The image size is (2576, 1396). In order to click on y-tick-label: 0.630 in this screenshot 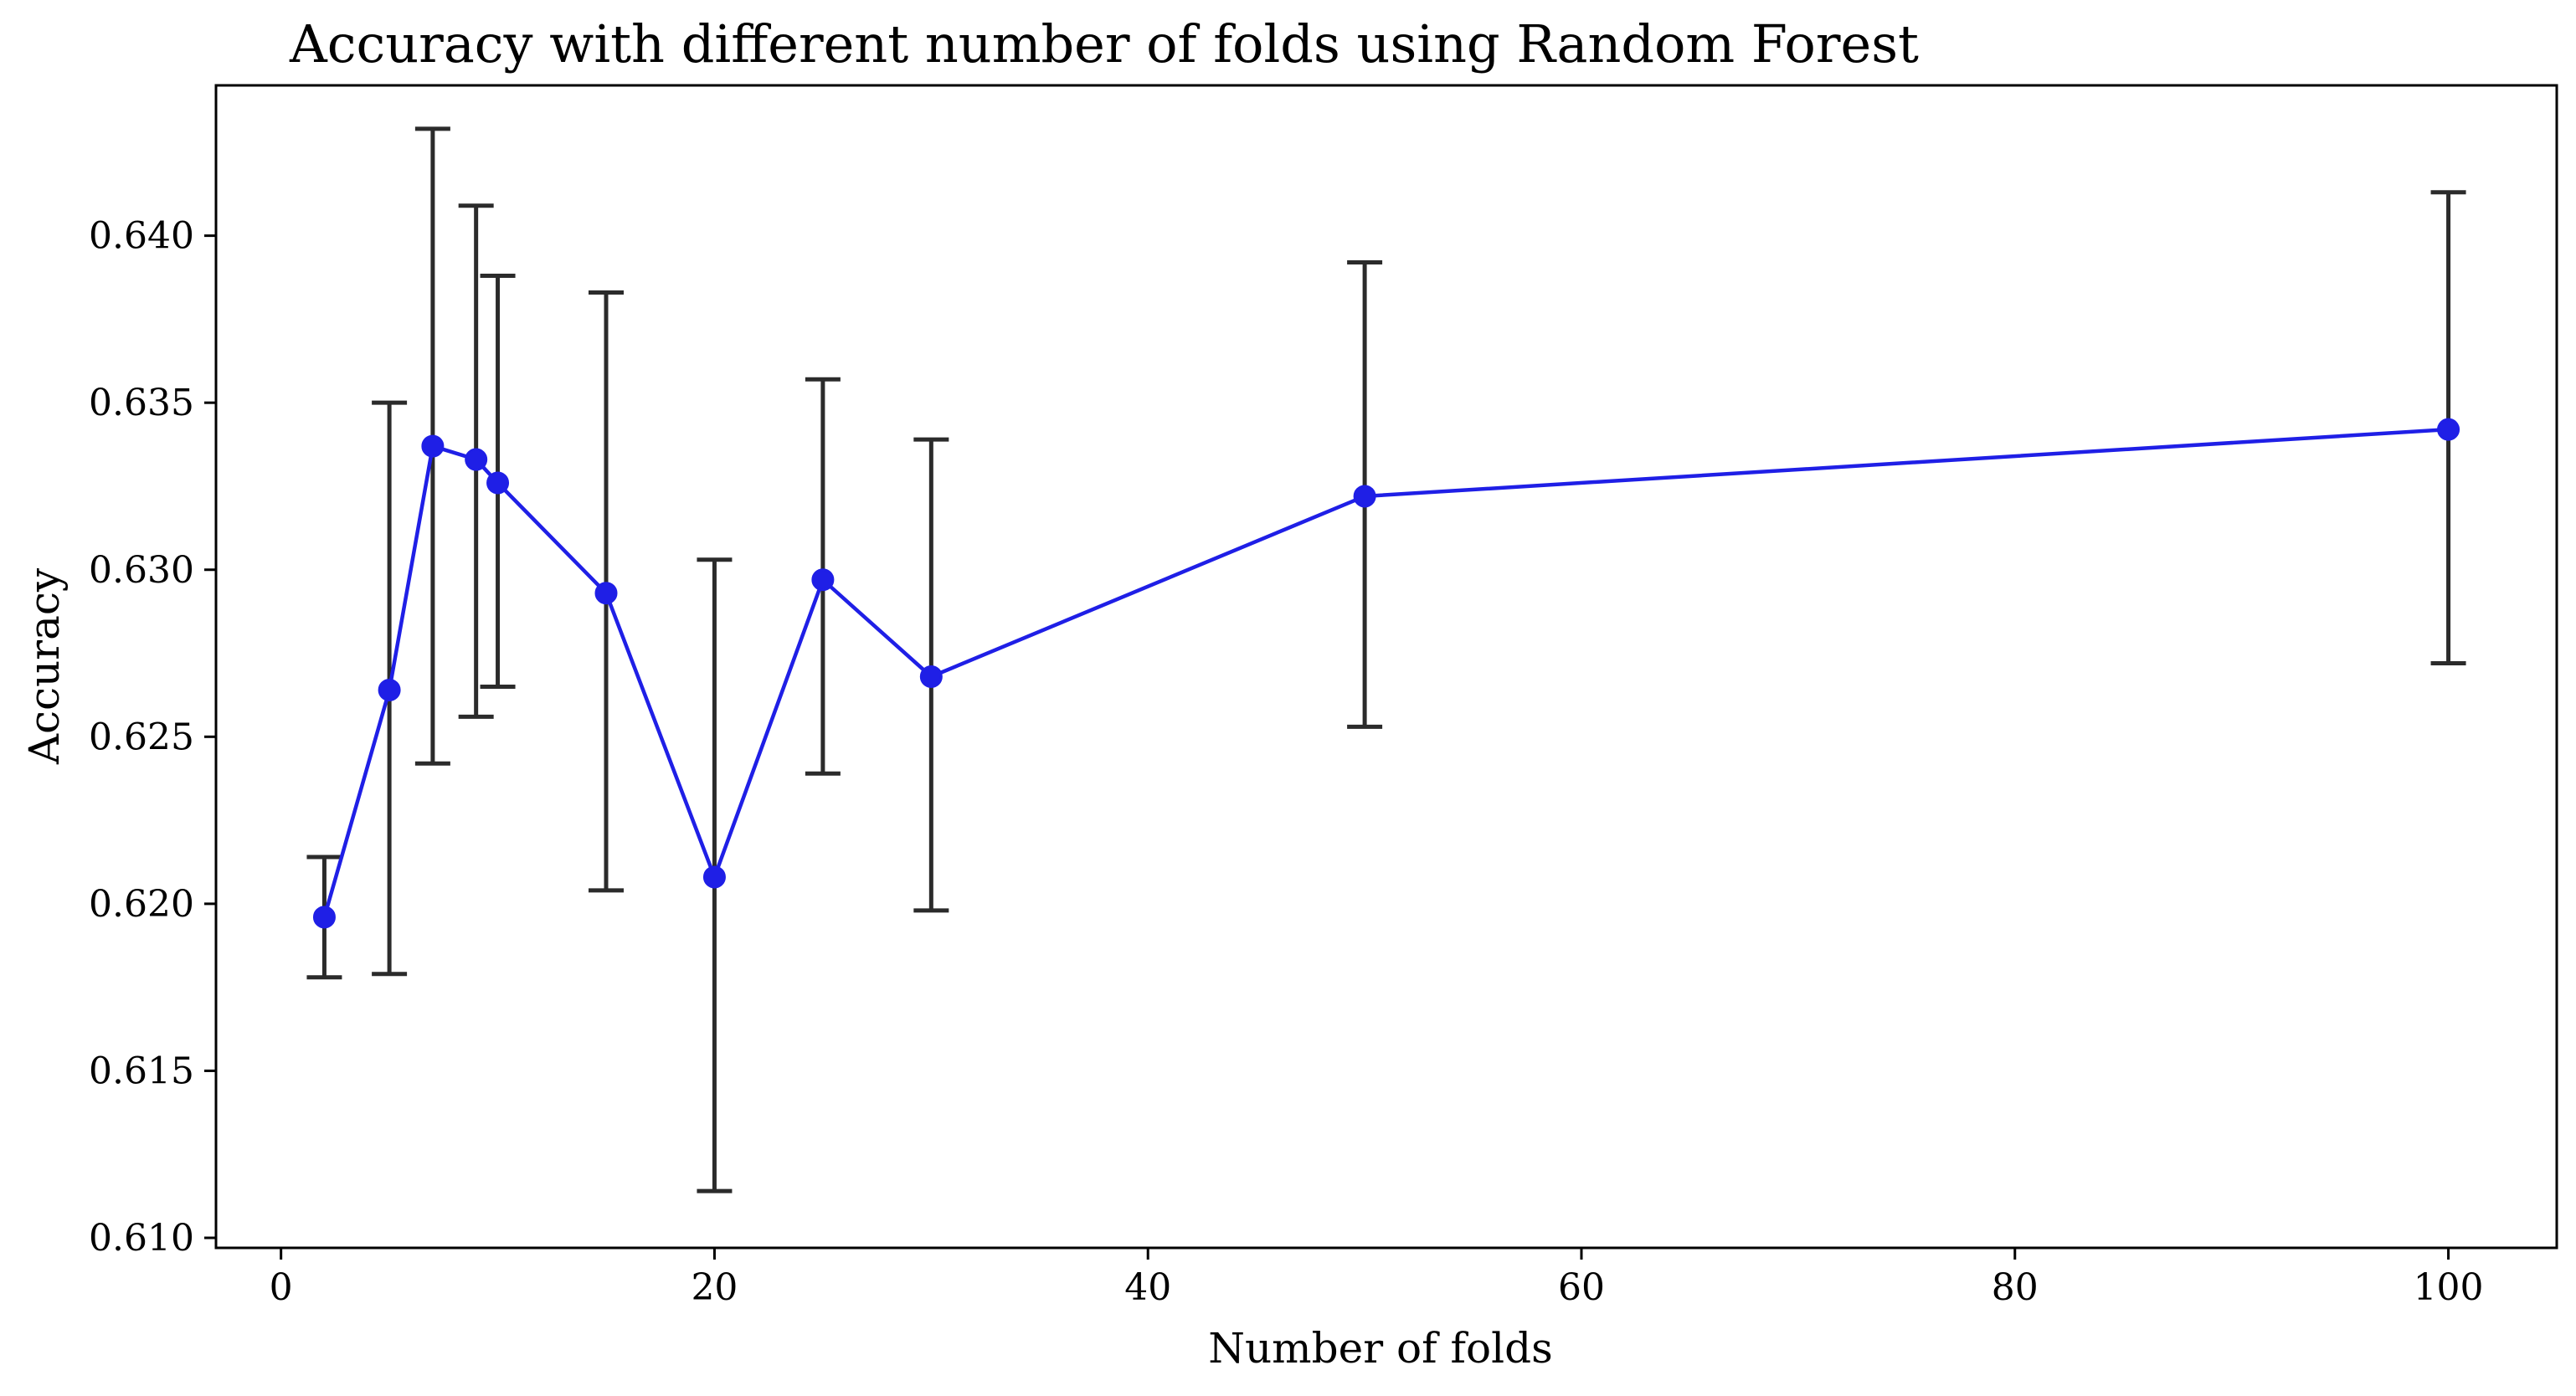, I will do `click(141, 570)`.